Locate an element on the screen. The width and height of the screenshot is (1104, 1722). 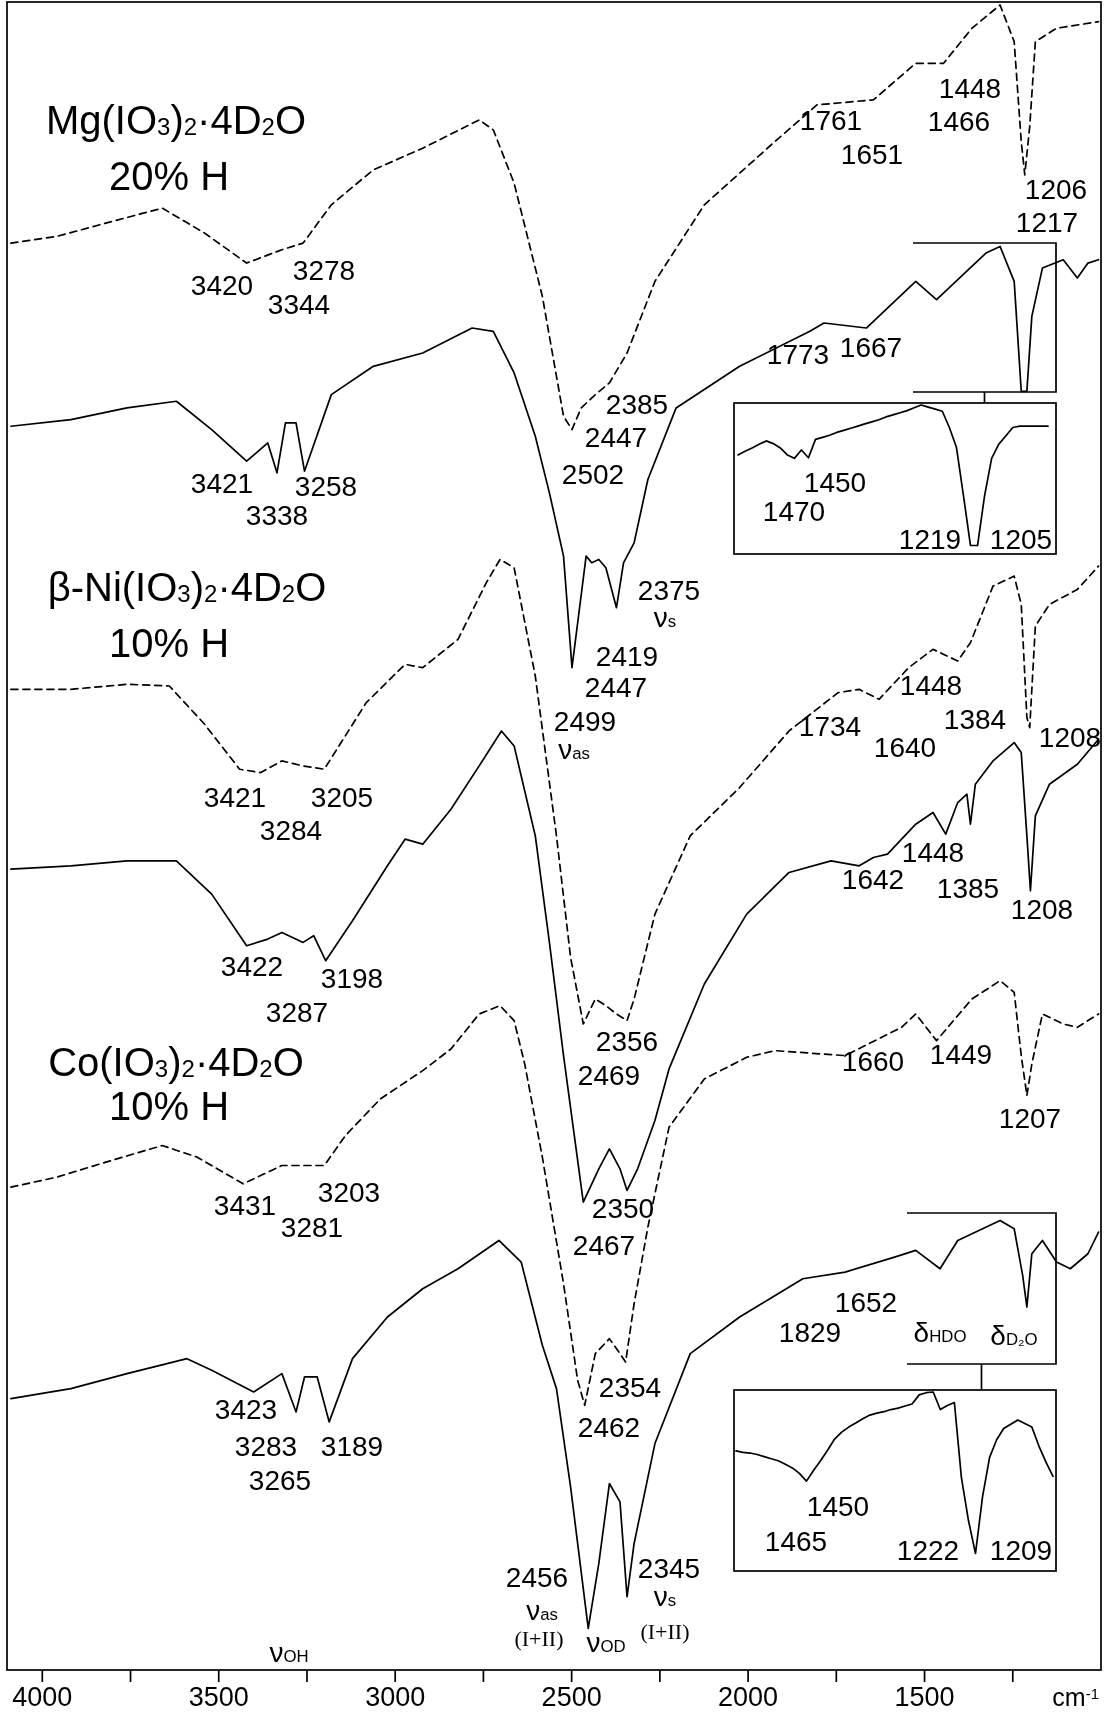
annotation: 1219 is located at coordinates (930, 539).